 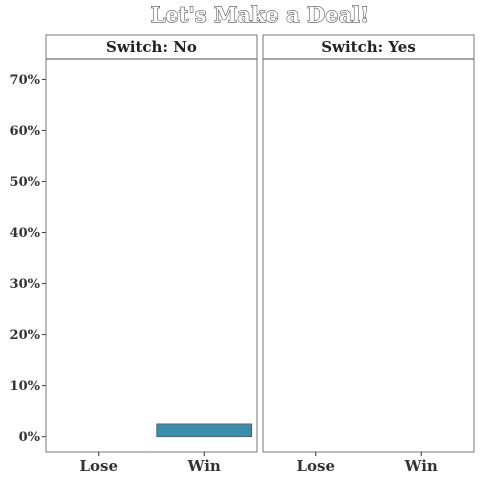 I want to click on y-tick-label: 30%, so click(x=25, y=284).